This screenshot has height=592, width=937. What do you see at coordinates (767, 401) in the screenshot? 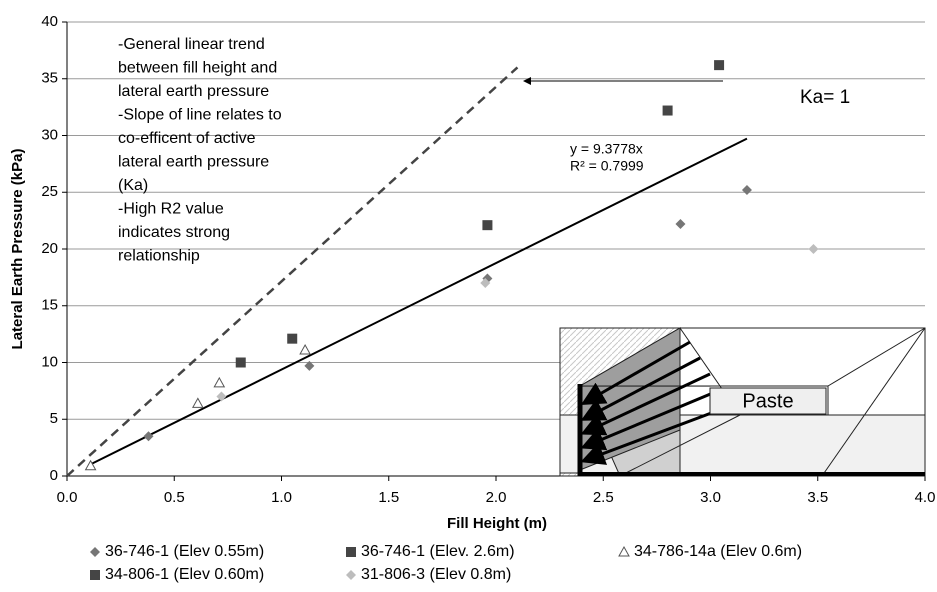
I see `inset-label: Paste` at bounding box center [767, 401].